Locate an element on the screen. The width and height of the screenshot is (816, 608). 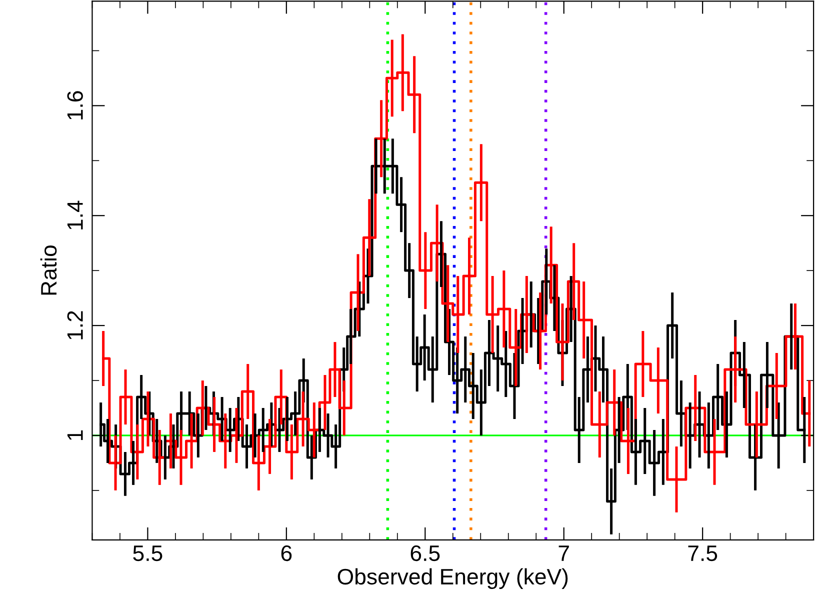
x-tick-label: 6.5 is located at coordinates (425, 553).